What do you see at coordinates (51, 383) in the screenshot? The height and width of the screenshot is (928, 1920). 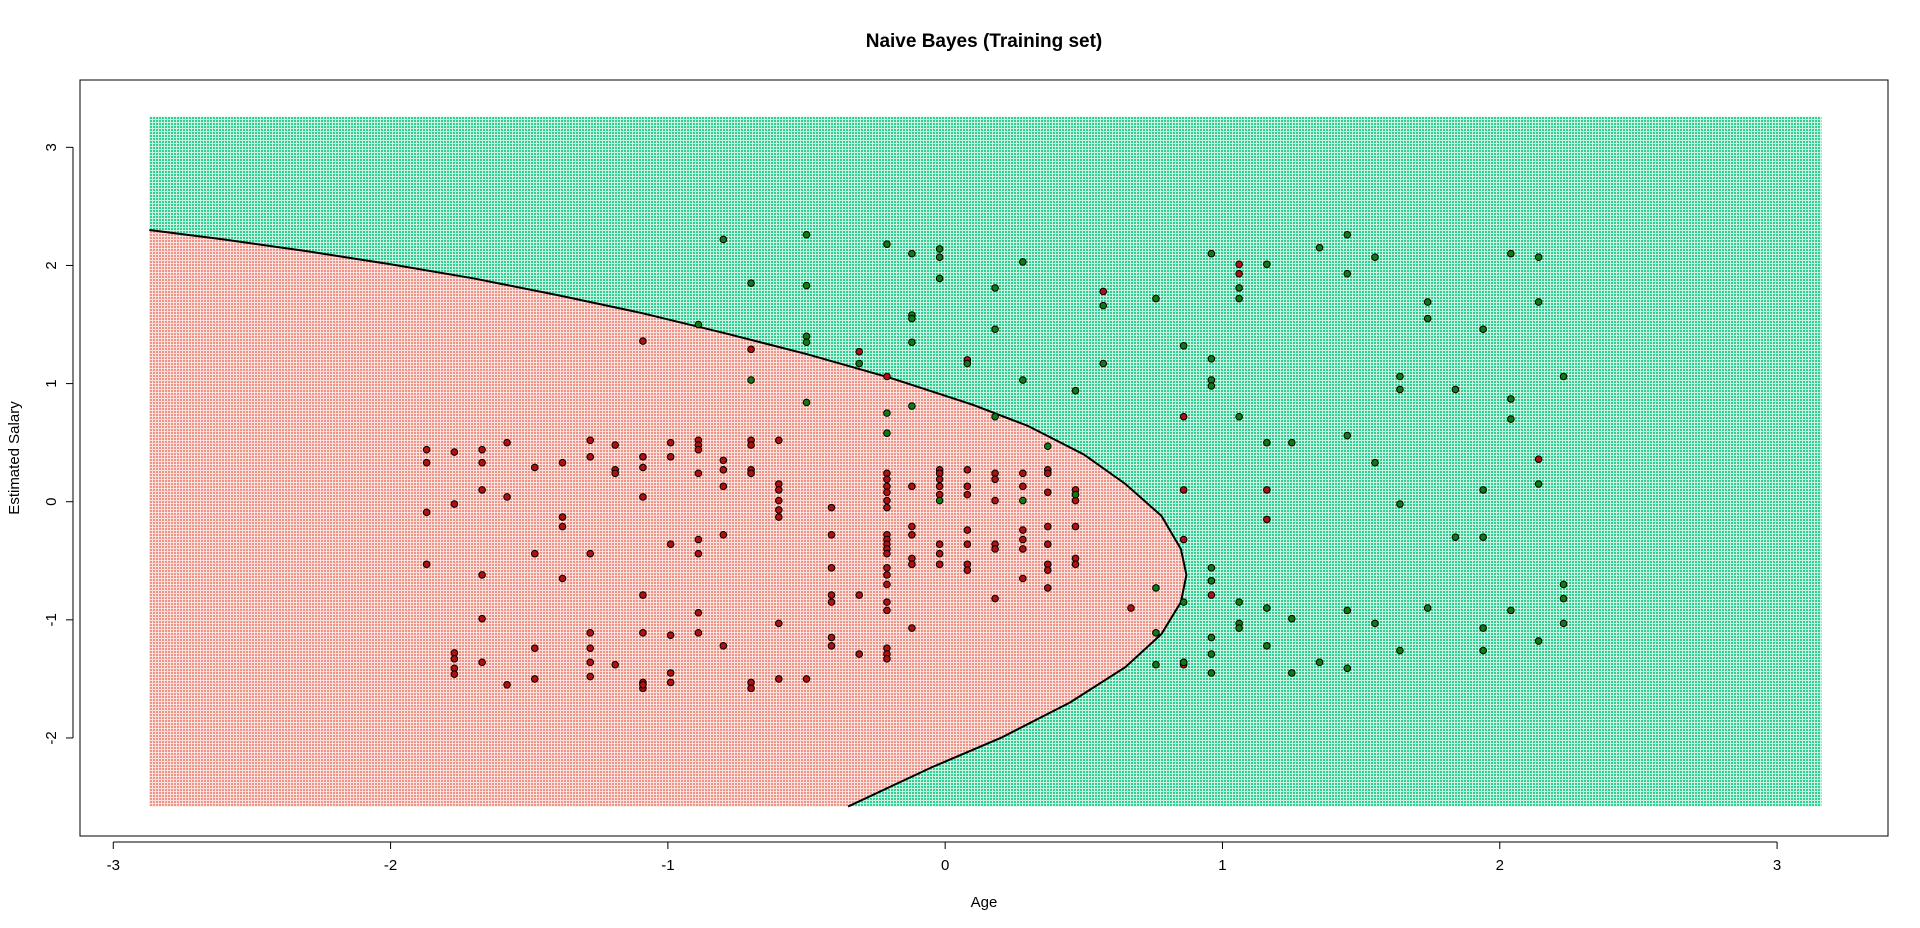 I see `y-tick-label: 1` at bounding box center [51, 383].